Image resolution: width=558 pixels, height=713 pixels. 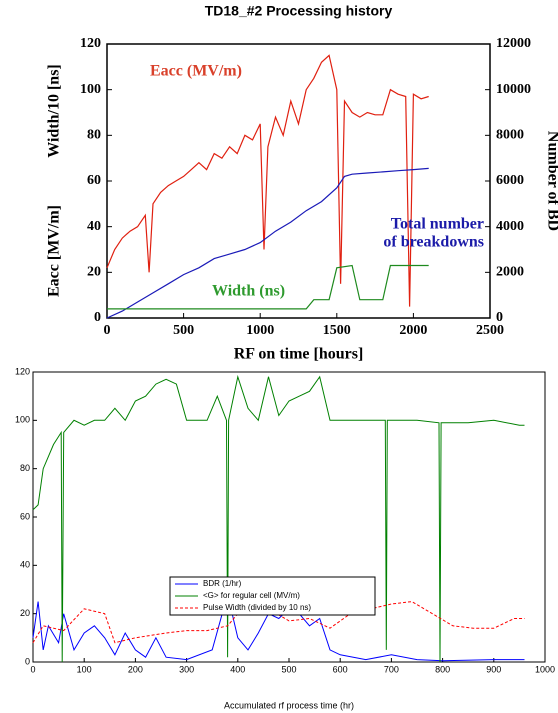 I want to click on legend-label: <G> for regular cell (MV/m), so click(x=251, y=595).